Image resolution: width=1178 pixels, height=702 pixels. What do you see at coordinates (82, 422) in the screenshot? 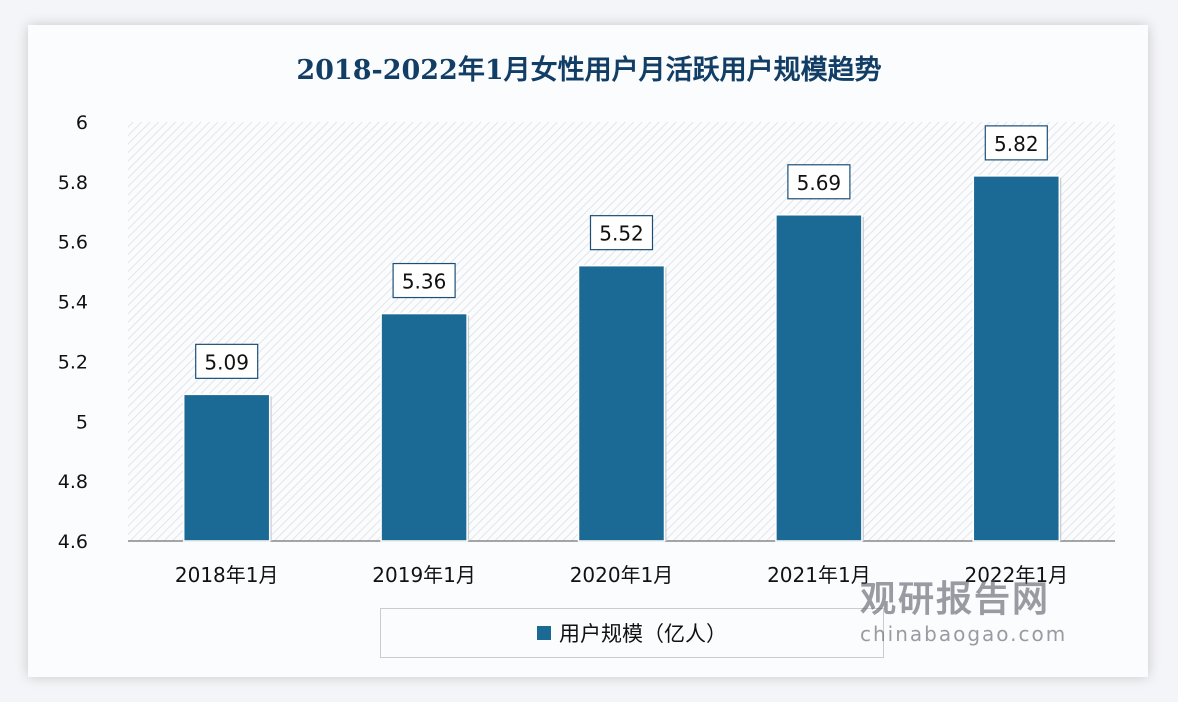
I see `y-tick-label: 5` at bounding box center [82, 422].